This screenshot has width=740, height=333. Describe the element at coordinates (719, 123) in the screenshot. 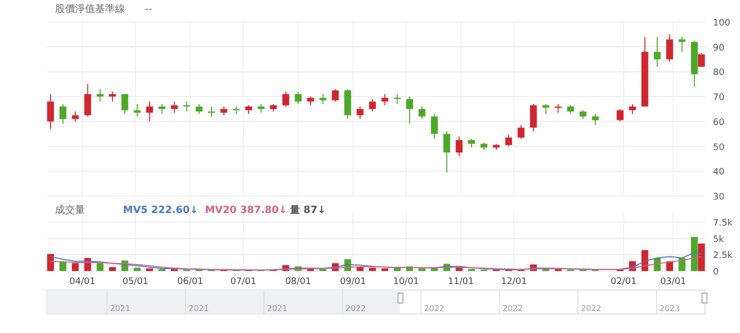

I see `y-tick-label: 60` at that location.